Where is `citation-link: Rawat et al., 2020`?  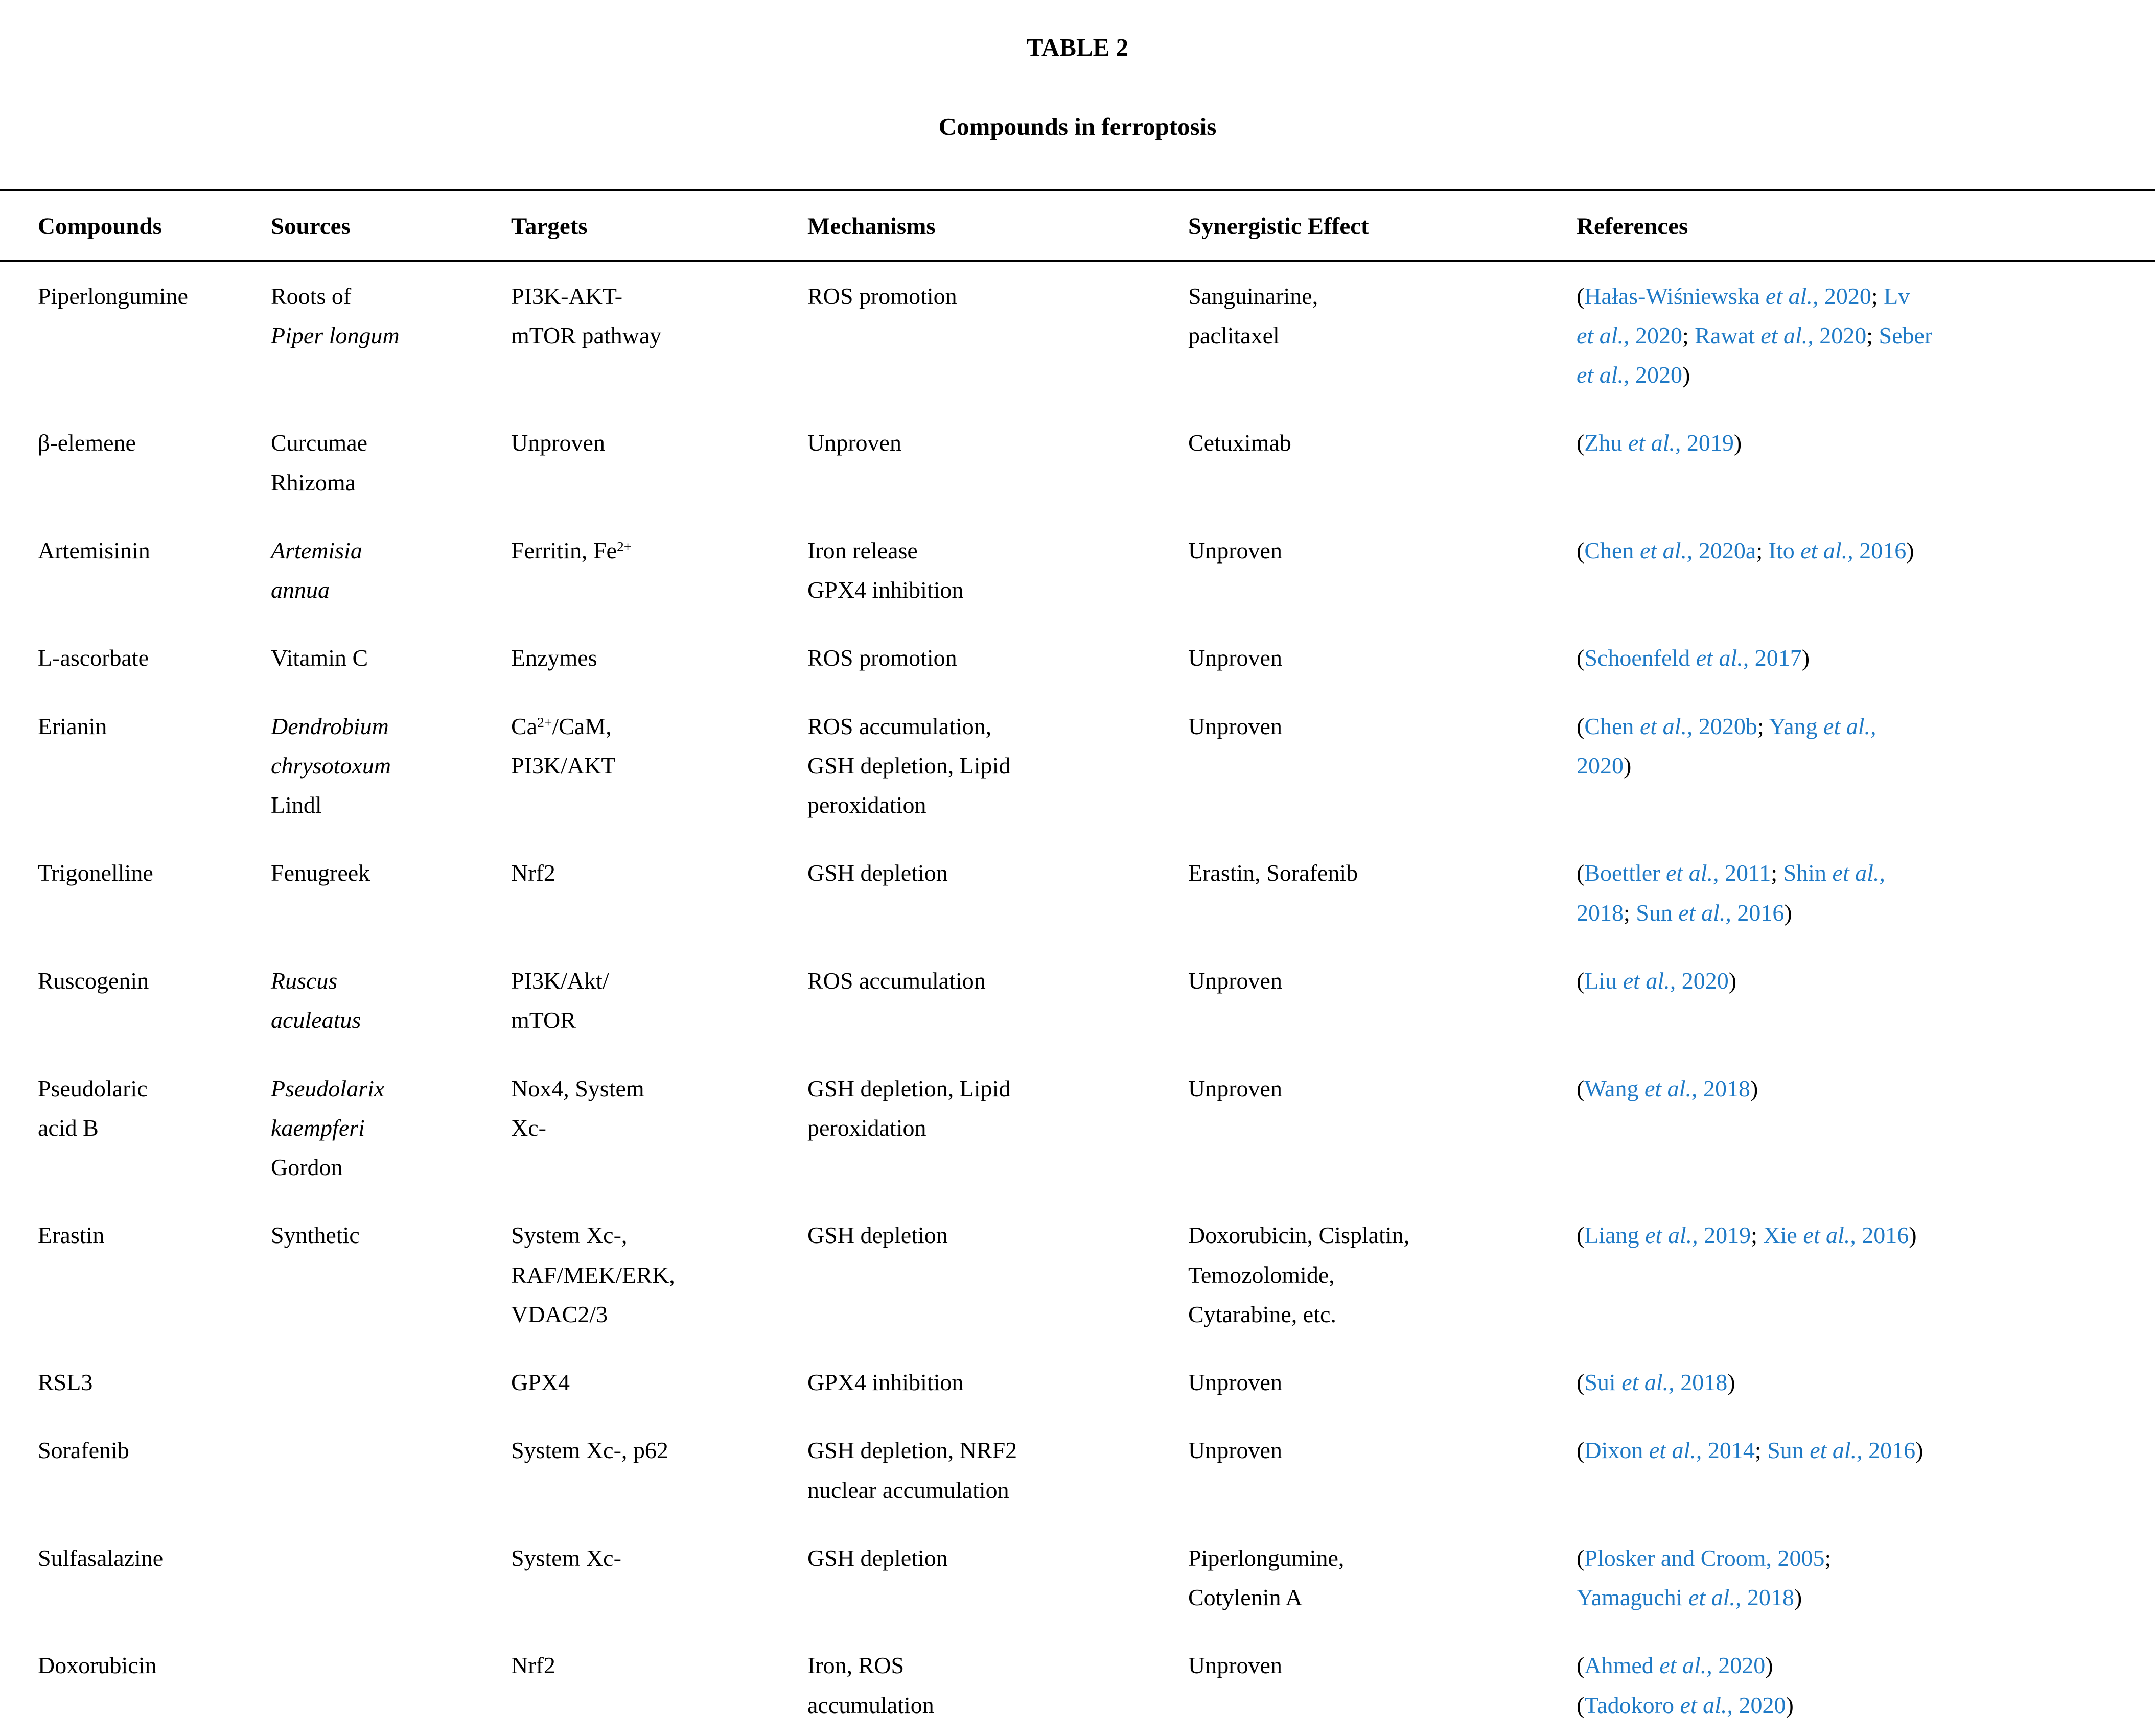 citation-link: Rawat et al., 2020 is located at coordinates (1781, 335).